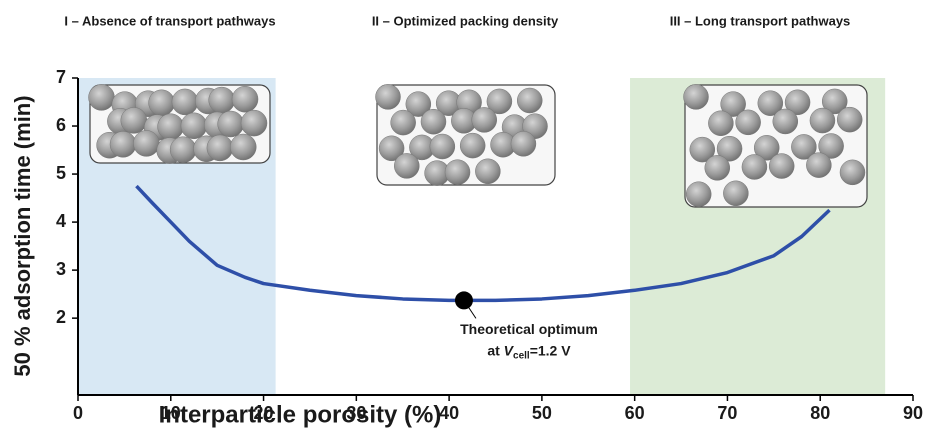 The width and height of the screenshot is (933, 439). I want to click on x-tick-label: 30, so click(356, 413).